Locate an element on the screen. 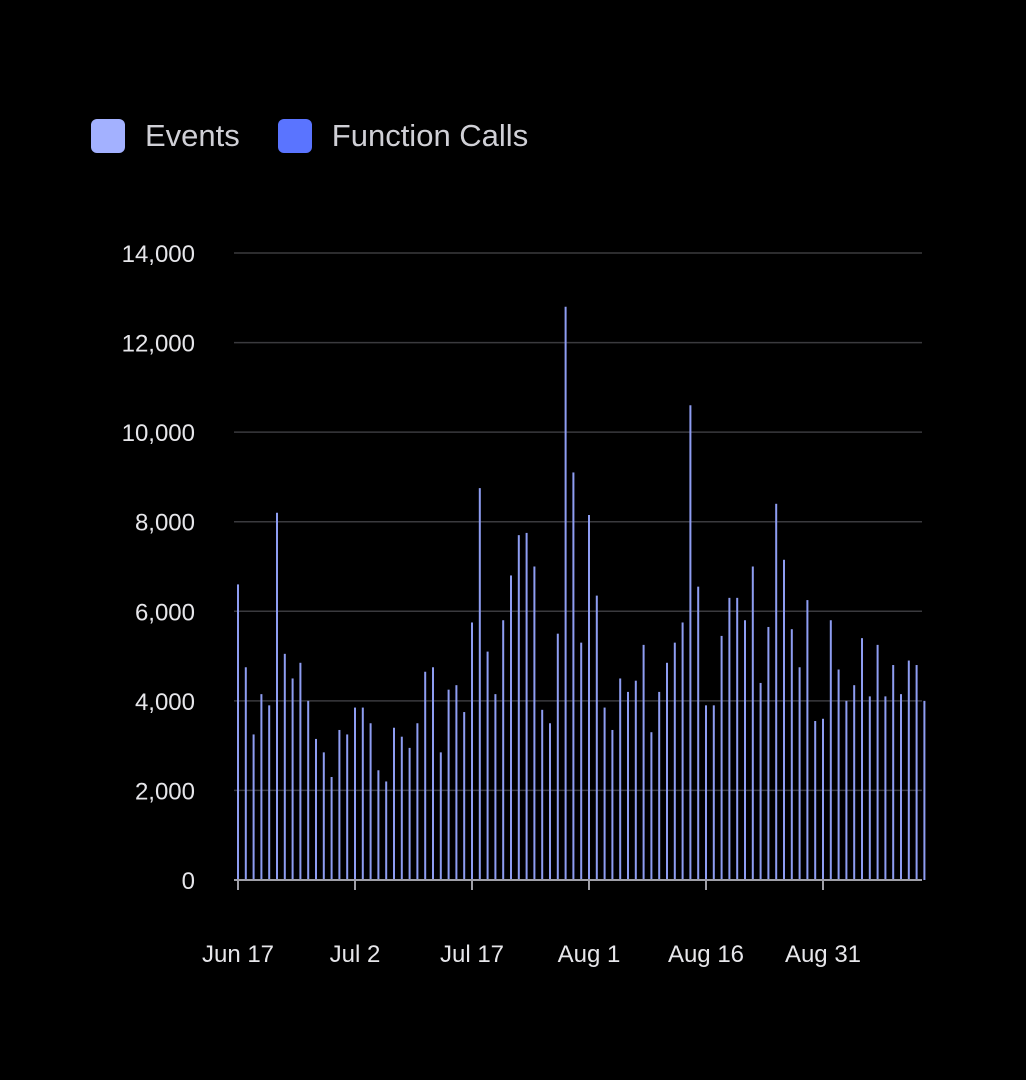 This screenshot has width=1026, height=1080. y-tick-label: 14,000 is located at coordinates (158, 254).